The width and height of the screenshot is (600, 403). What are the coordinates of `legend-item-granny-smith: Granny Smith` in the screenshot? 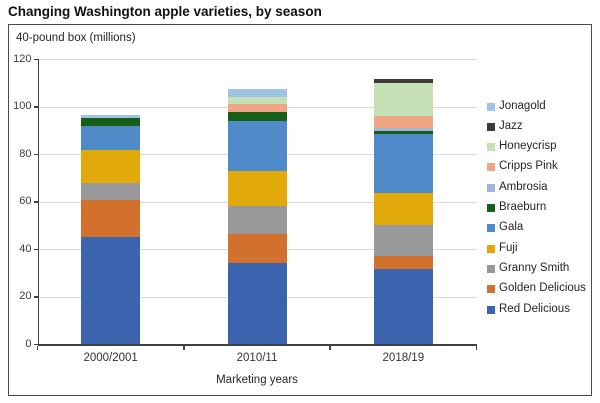 It's located at (528, 268).